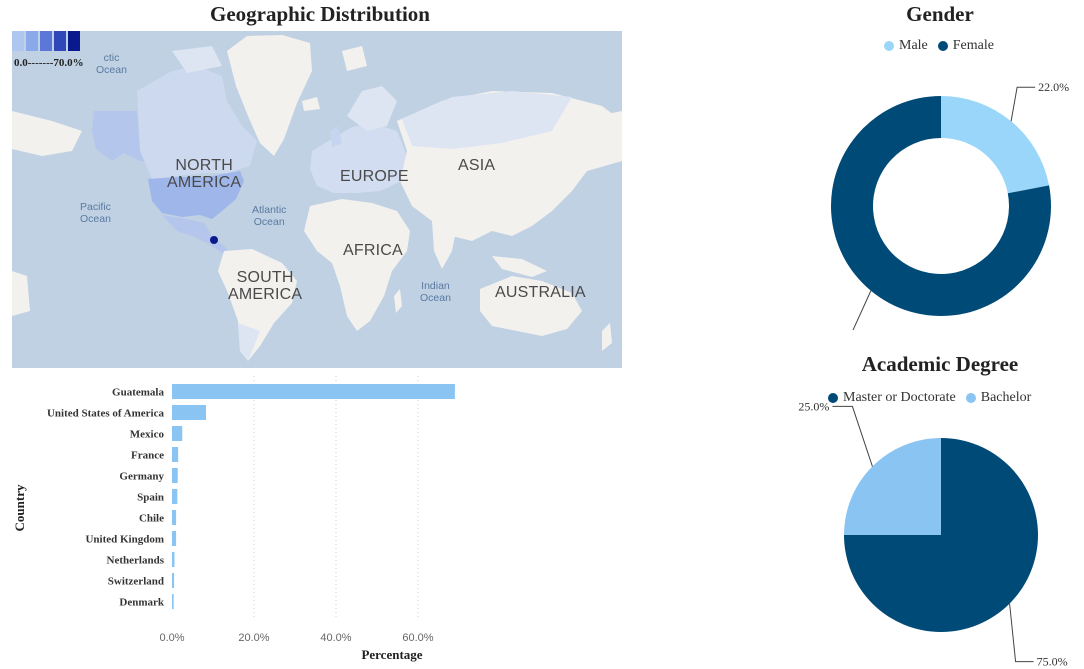  What do you see at coordinates (136, 561) in the screenshot?
I see `category-label: Netherlands` at bounding box center [136, 561].